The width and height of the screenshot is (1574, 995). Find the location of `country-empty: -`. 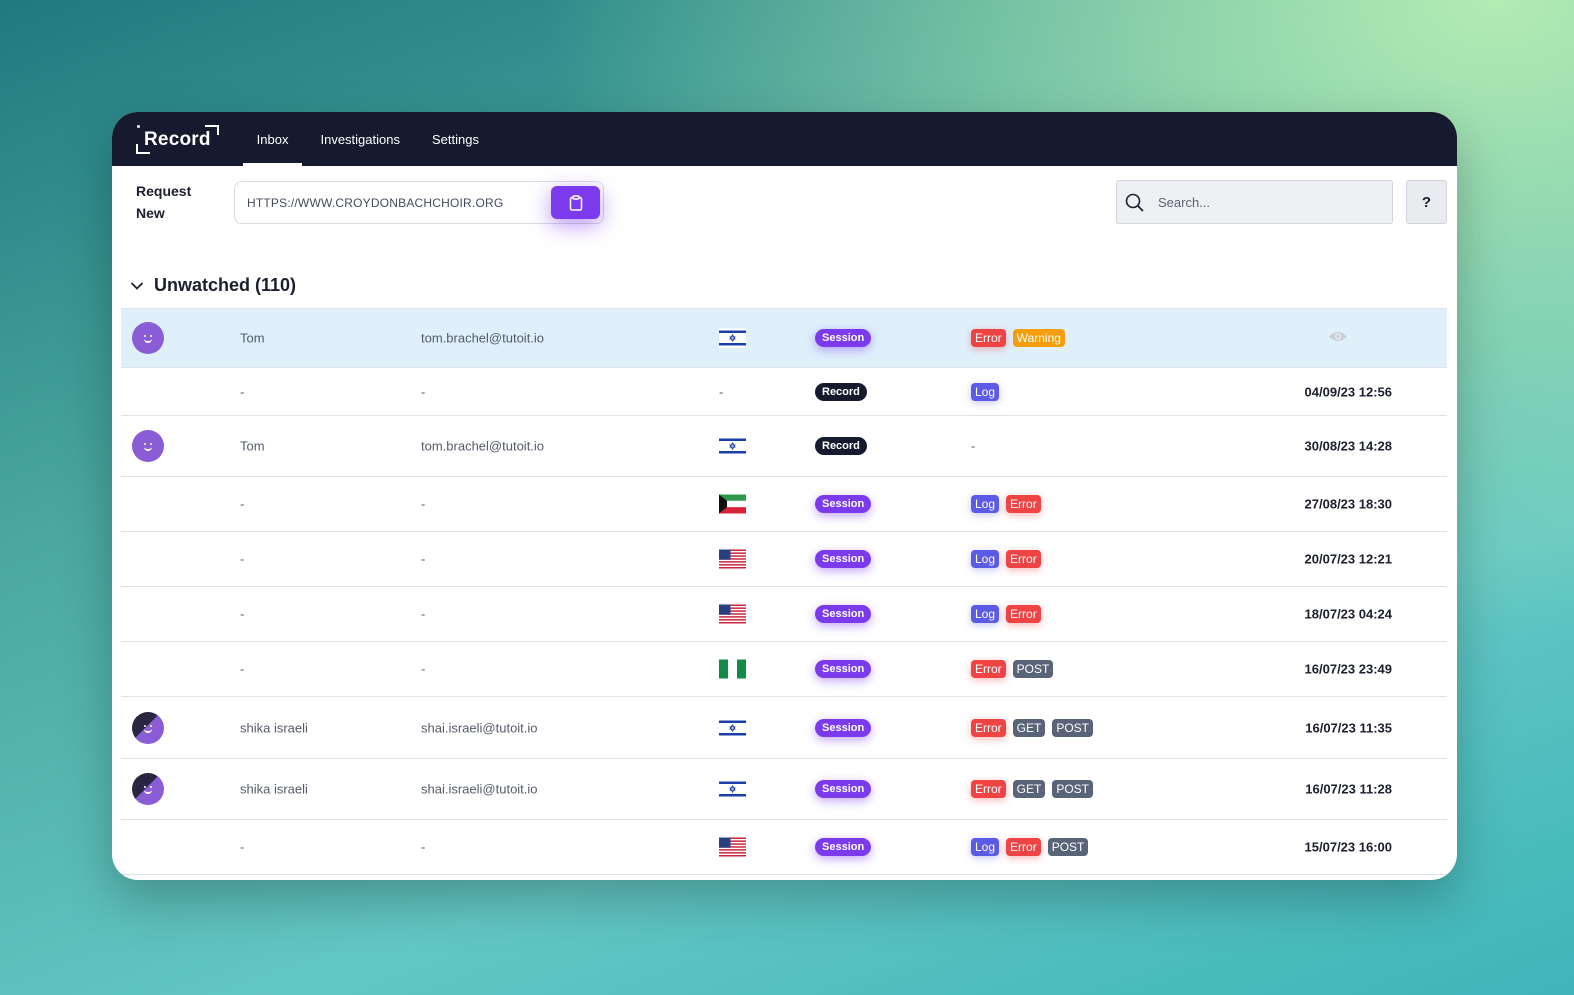

country-empty: - is located at coordinates (721, 391).